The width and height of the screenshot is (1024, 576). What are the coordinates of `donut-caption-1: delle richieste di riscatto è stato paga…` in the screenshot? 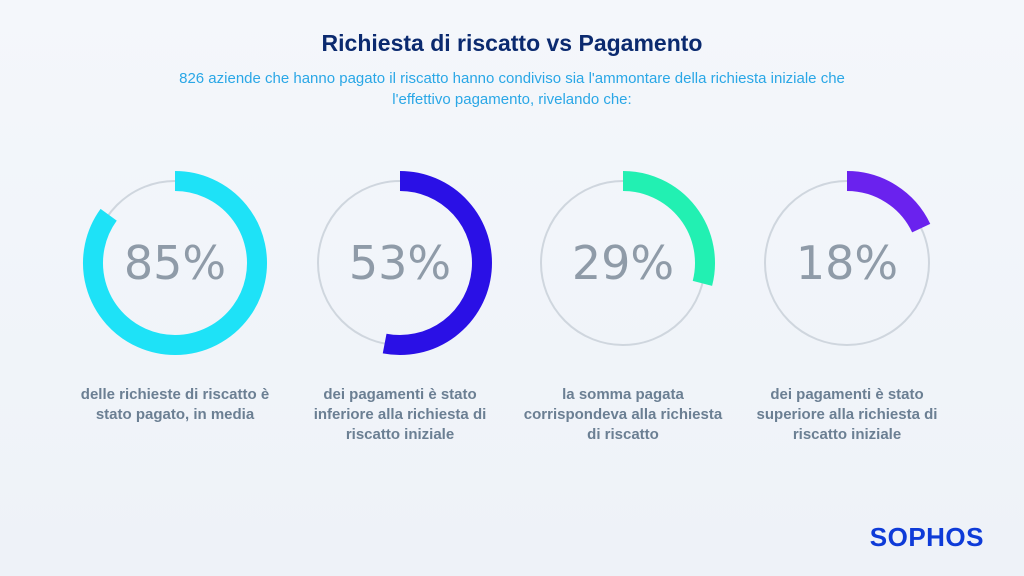 It's located at (175, 404).